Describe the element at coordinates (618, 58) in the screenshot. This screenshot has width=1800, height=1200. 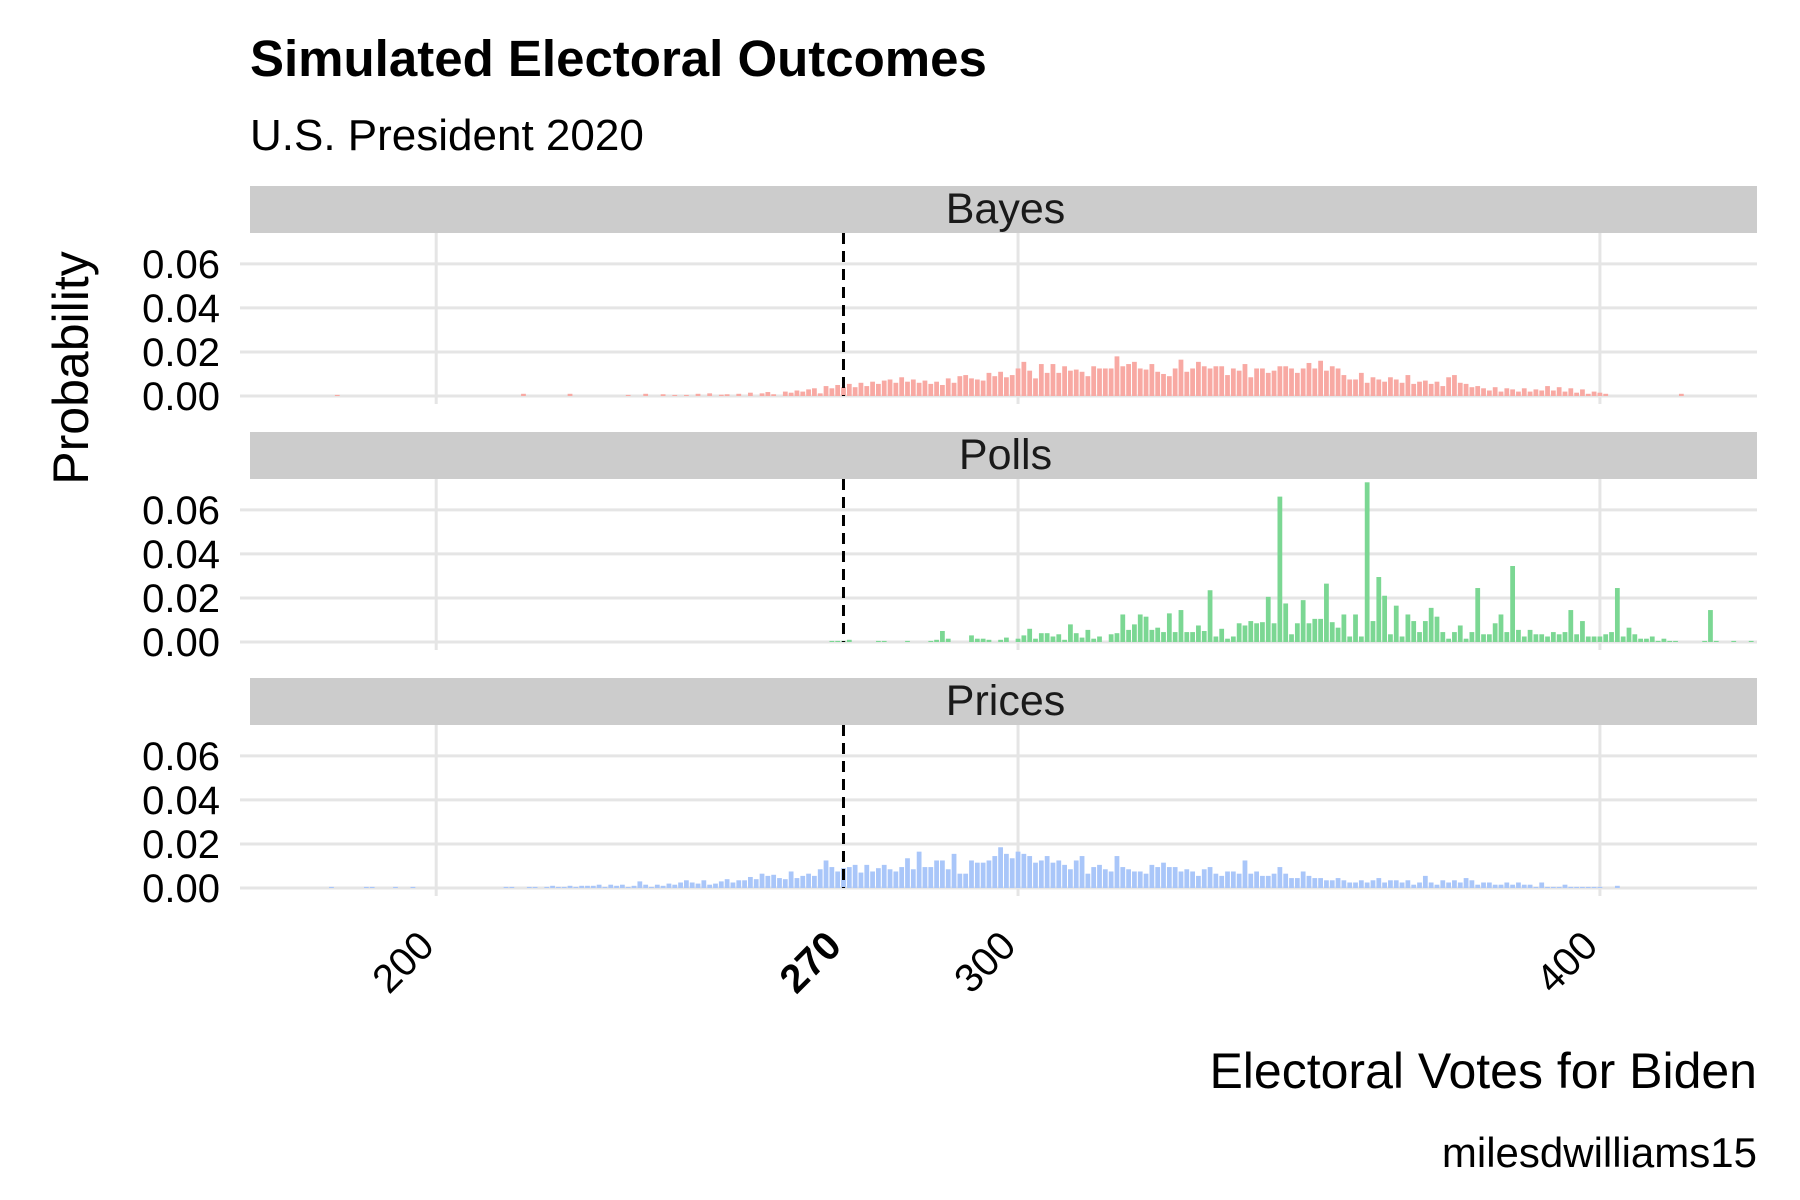
I see `chart-title: Simulated Electoral Outcomes` at that location.